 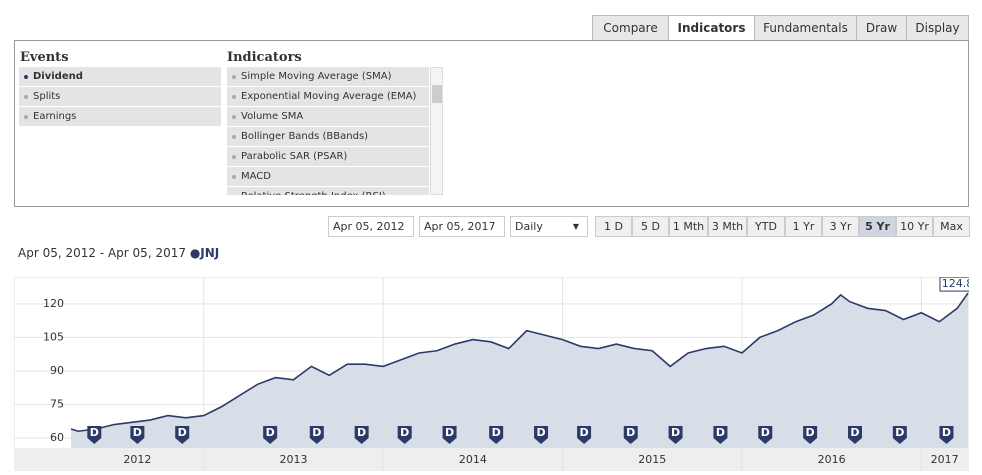 What do you see at coordinates (137, 459) in the screenshot?
I see `x-band-label: 2012` at bounding box center [137, 459].